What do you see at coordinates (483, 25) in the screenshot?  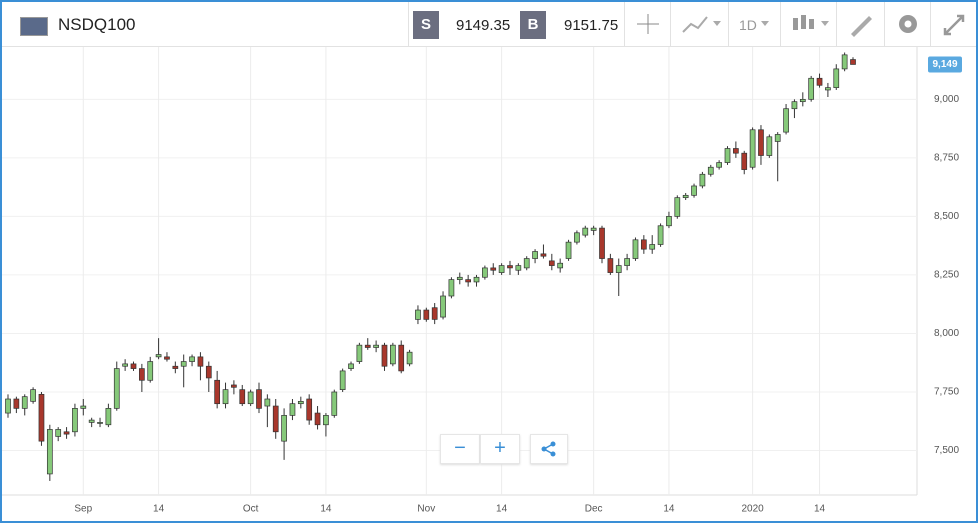 I see `sell-price: 9149.35` at bounding box center [483, 25].